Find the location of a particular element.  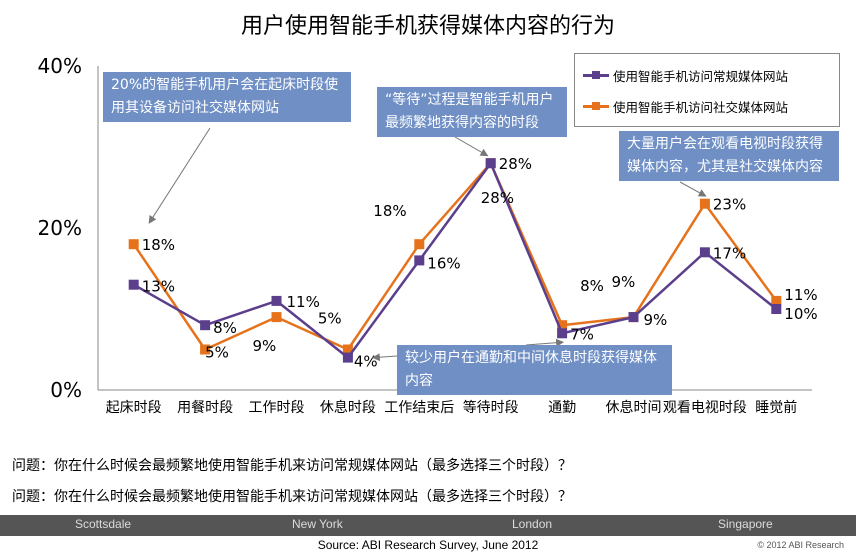

legend-swatch-regular-media is located at coordinates (596, 75).